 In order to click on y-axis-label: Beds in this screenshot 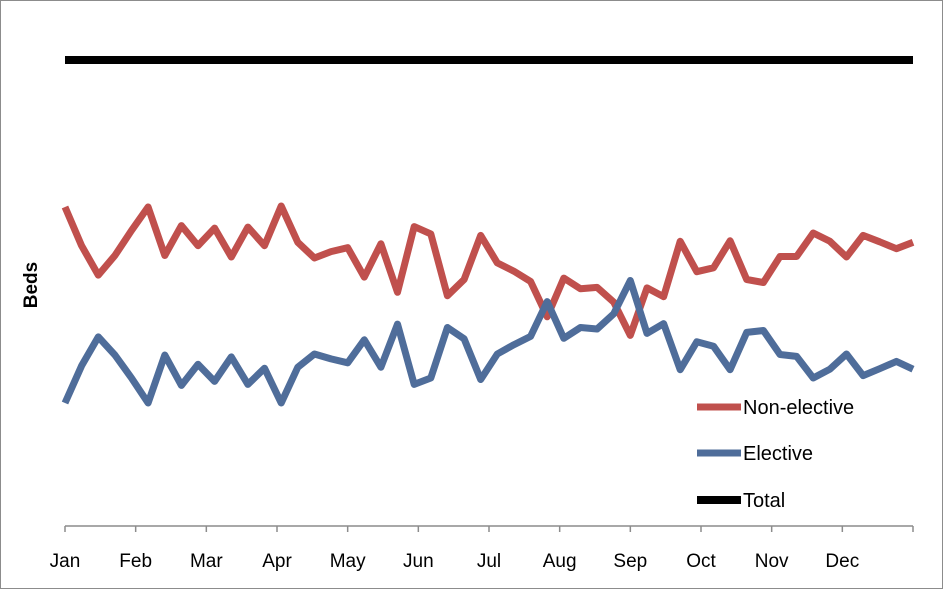, I will do `click(31, 285)`.